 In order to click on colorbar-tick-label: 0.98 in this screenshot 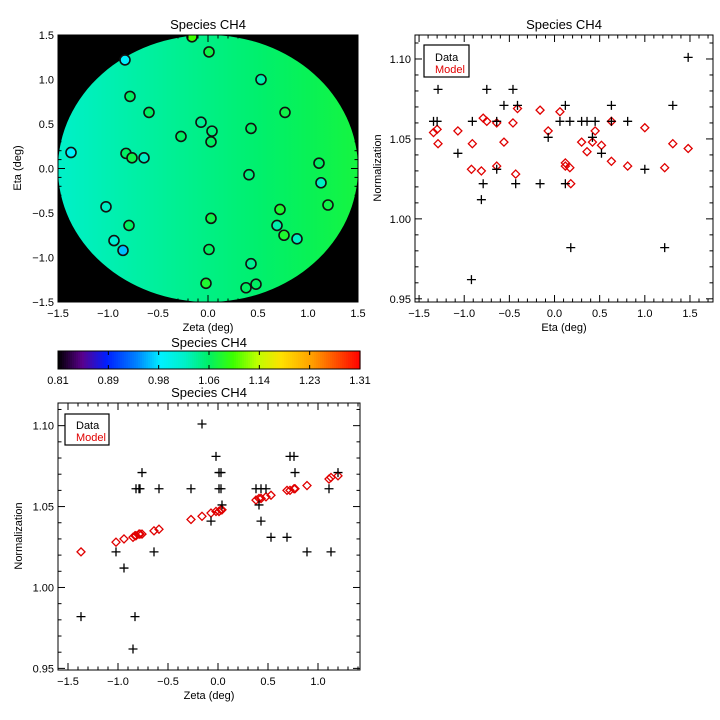, I will do `click(158, 381)`.